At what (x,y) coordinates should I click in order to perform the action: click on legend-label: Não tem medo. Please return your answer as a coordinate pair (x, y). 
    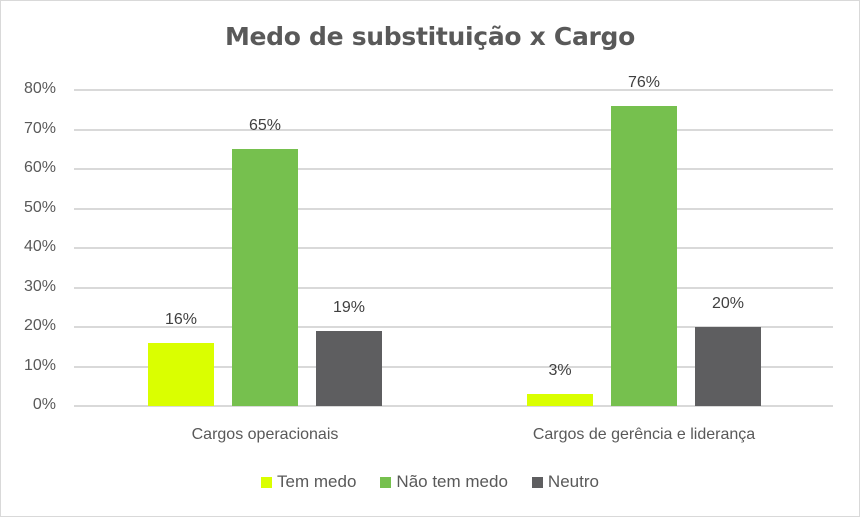
    Looking at the image, I should click on (452, 481).